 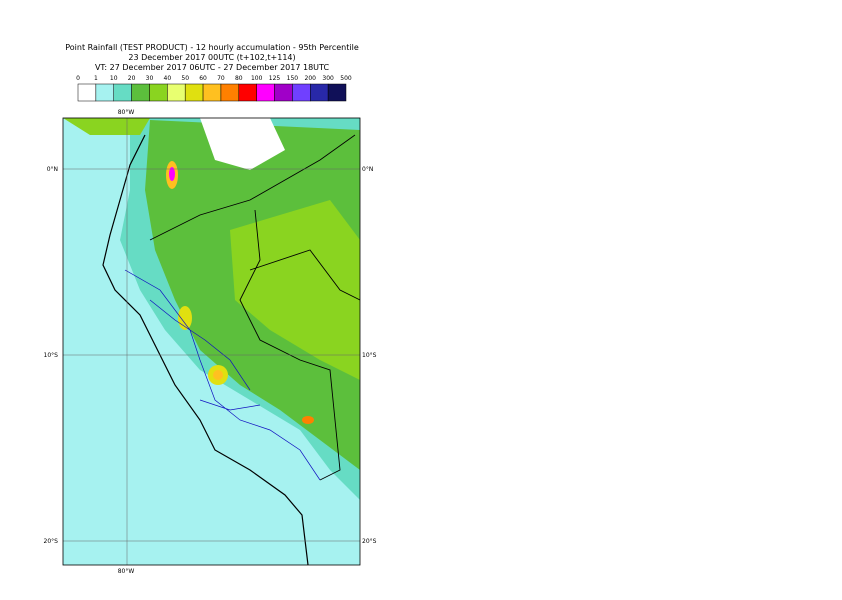 What do you see at coordinates (168, 78) in the screenshot?
I see `colorbar-label: 40` at bounding box center [168, 78].